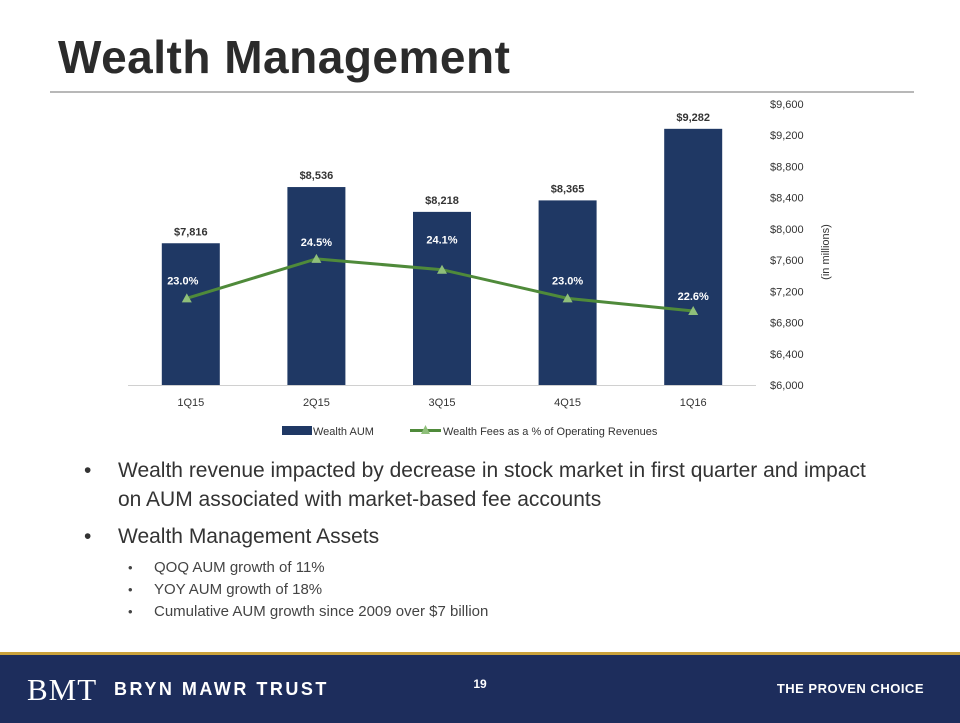 This screenshot has width=960, height=723. Describe the element at coordinates (567, 403) in the screenshot. I see `x-tick-label: 4Q15` at that location.